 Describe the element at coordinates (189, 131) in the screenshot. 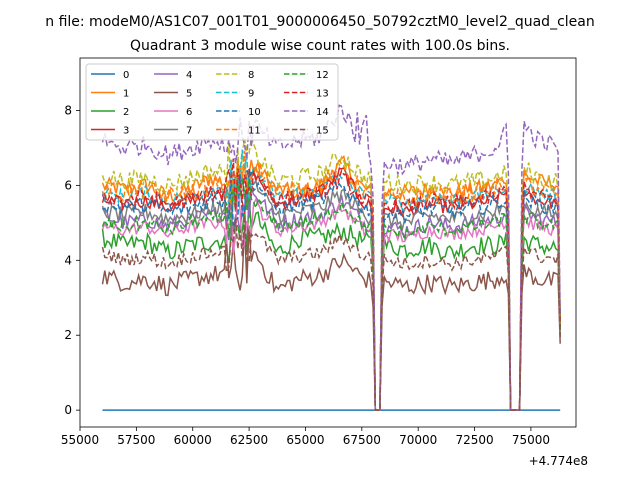

I see `legend-label-7: 7` at that location.